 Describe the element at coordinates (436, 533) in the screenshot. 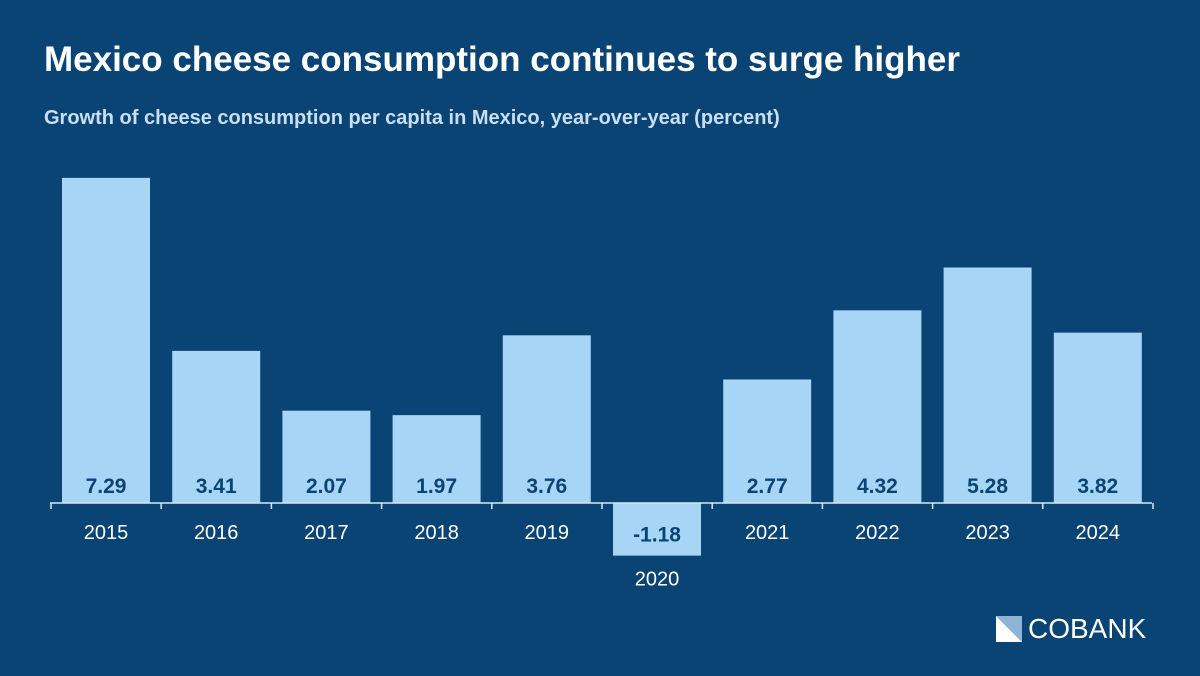

I see `x-tick-label: 2018` at that location.